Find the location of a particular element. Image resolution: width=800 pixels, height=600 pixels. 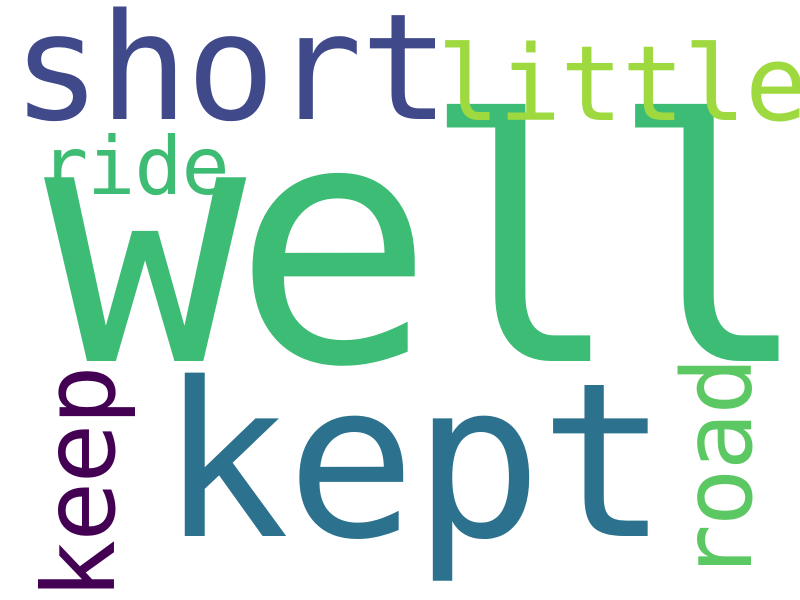

word-road: road is located at coordinates (718, 470).